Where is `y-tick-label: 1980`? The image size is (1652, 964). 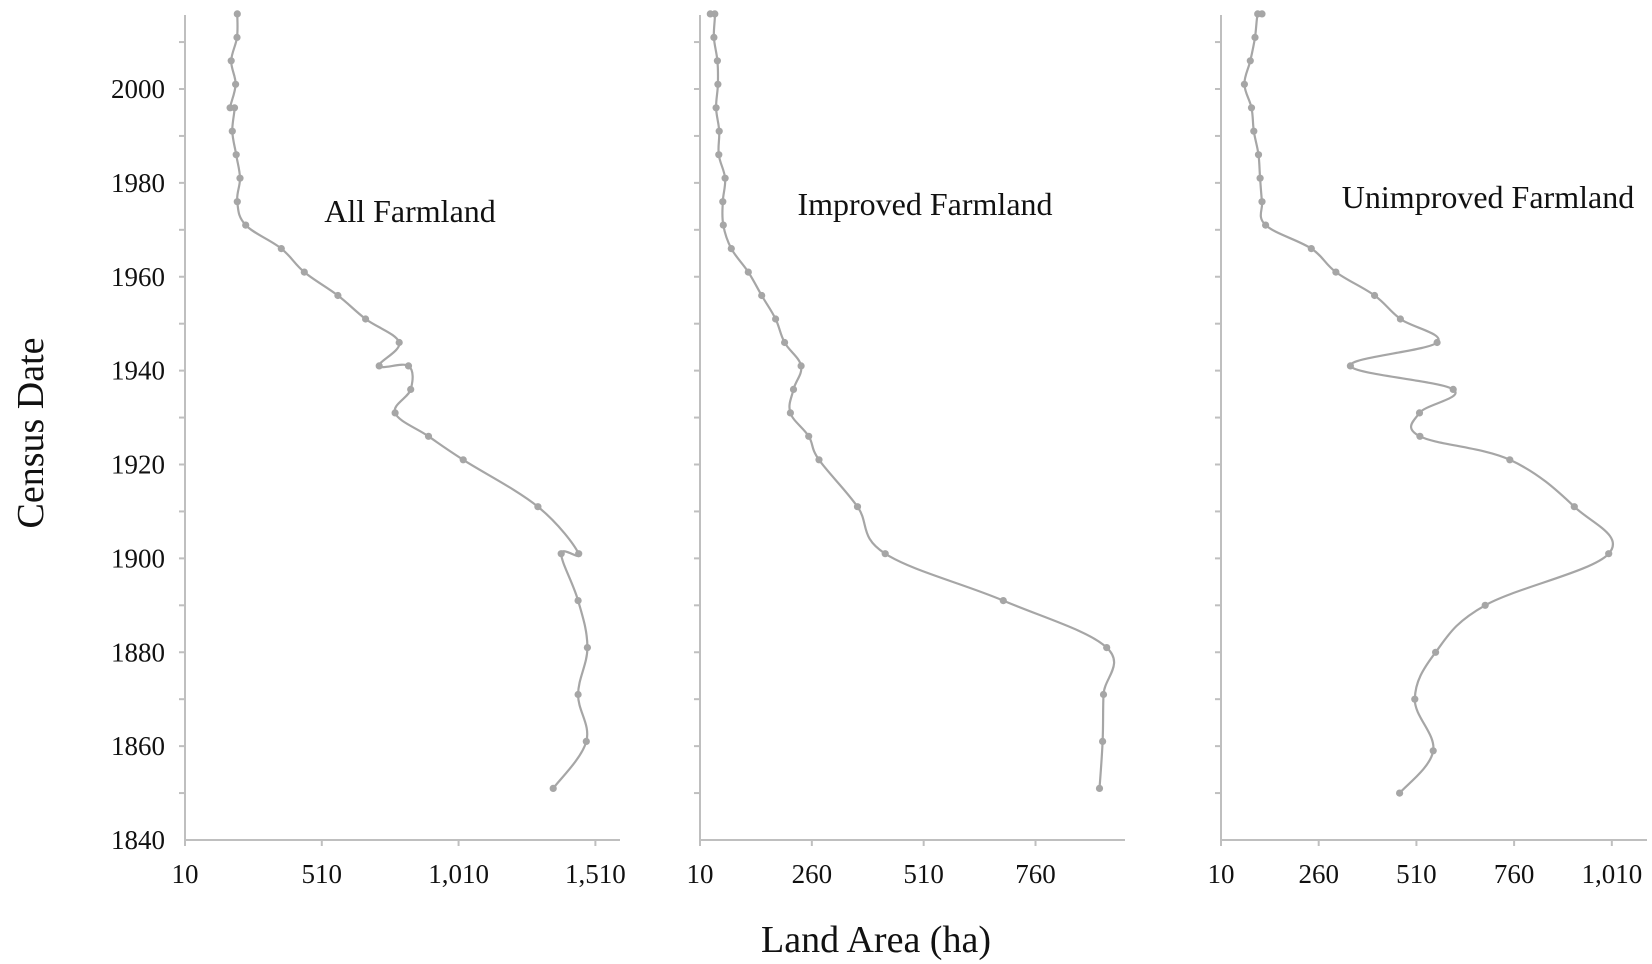
y-tick-label: 1980 is located at coordinates (138, 183).